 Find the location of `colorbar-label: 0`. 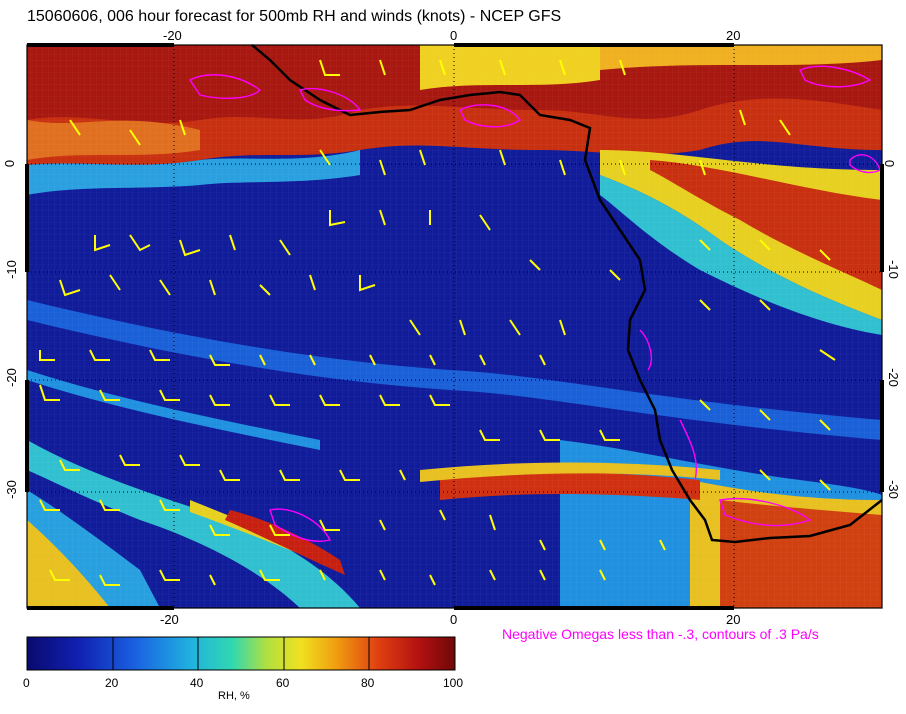

colorbar-label: 0 is located at coordinates (26, 683).